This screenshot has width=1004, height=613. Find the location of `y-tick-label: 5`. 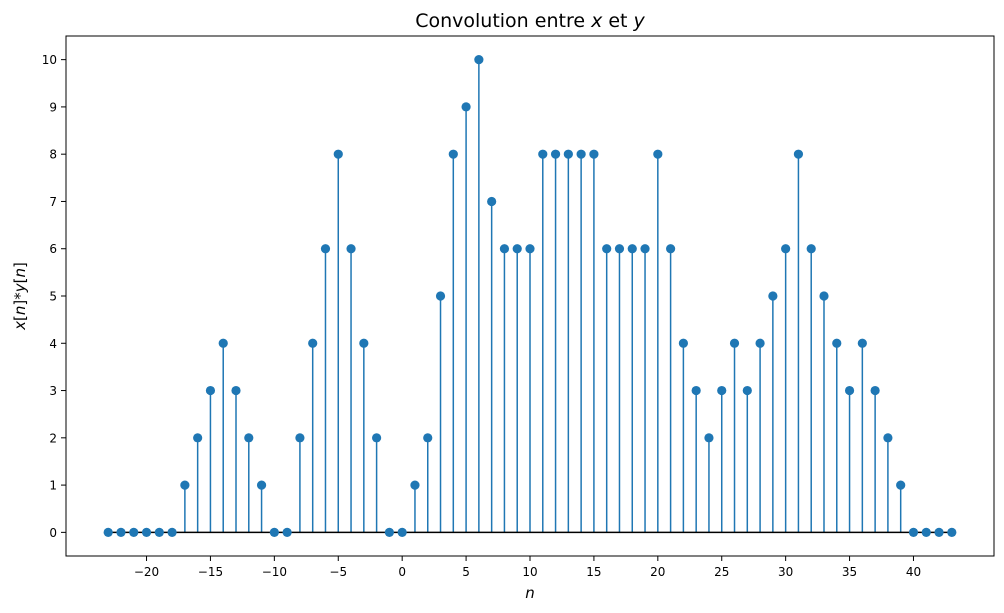

y-tick-label: 5 is located at coordinates (53, 297).